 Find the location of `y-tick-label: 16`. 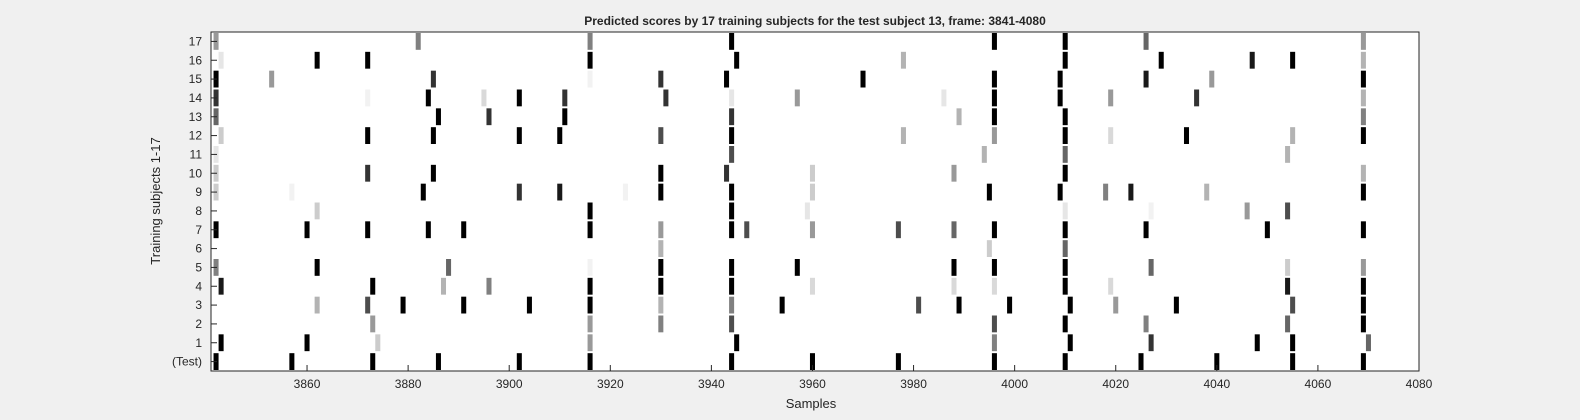

y-tick-label: 16 is located at coordinates (196, 60).